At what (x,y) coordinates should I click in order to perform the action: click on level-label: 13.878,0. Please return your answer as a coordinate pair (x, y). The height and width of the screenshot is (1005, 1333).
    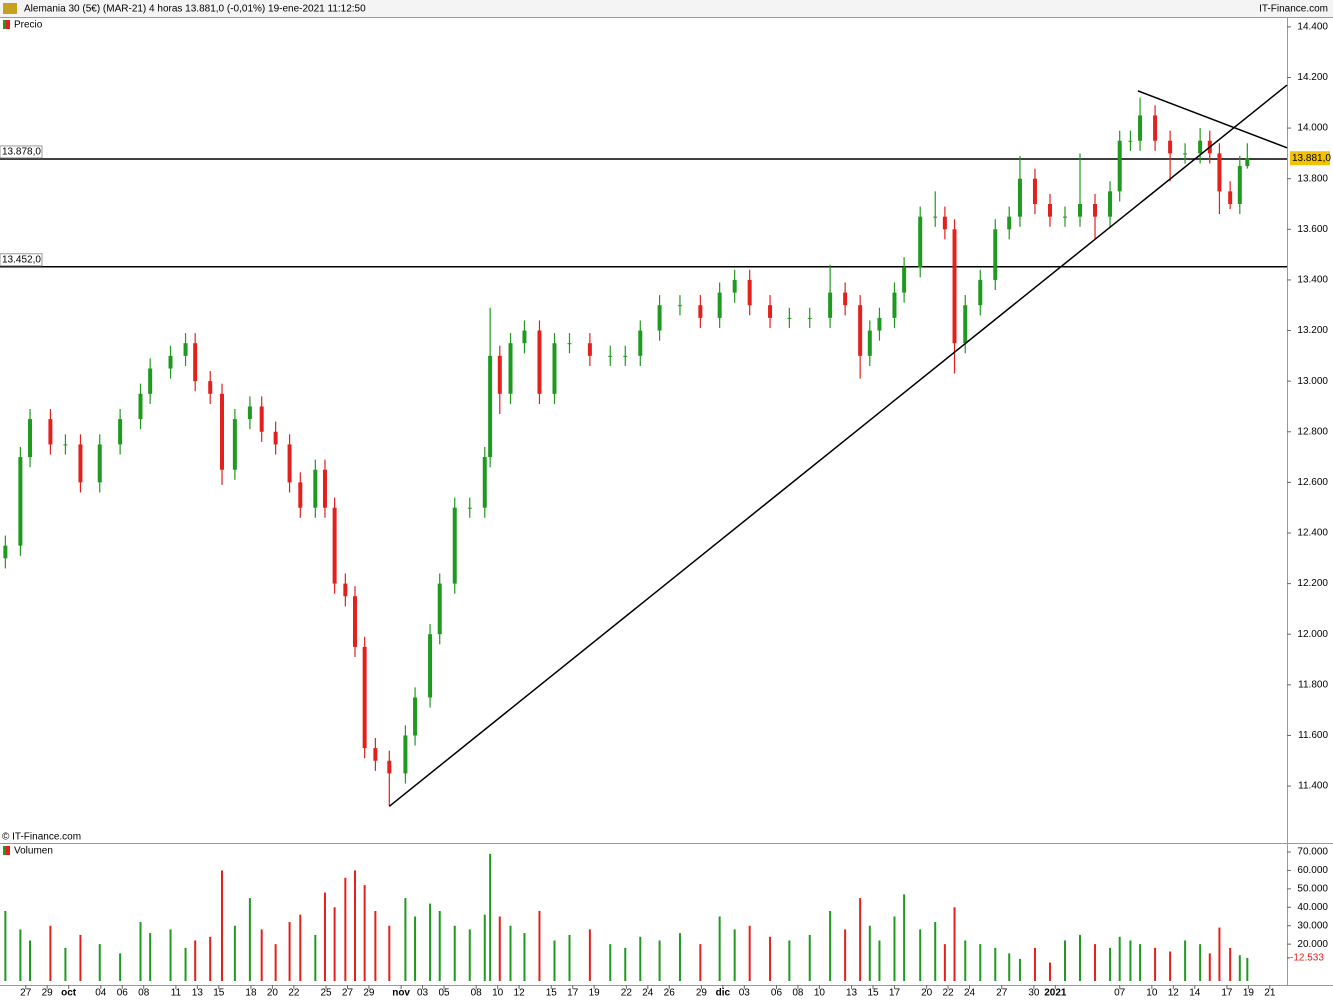
    Looking at the image, I should click on (21, 152).